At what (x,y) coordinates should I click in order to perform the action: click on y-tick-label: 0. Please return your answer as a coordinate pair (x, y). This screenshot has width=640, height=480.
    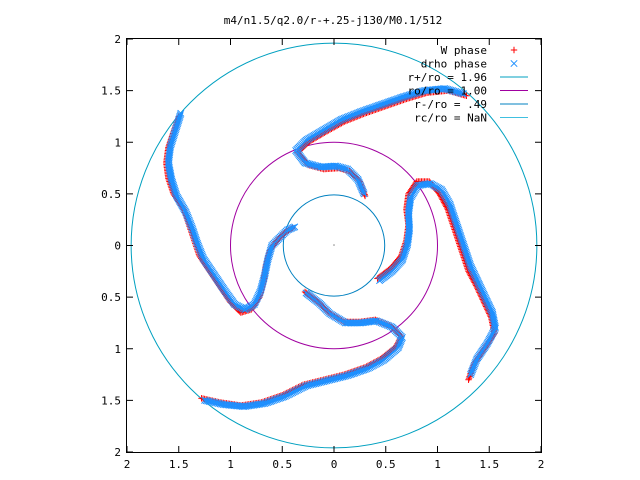
    Looking at the image, I should click on (117, 246).